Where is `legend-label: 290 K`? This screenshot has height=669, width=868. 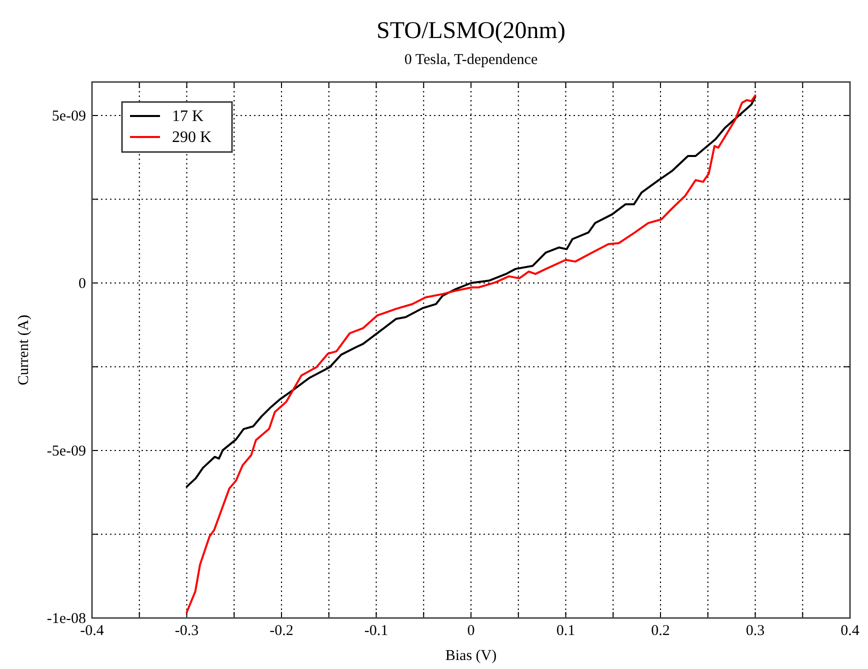 legend-label: 290 K is located at coordinates (192, 137).